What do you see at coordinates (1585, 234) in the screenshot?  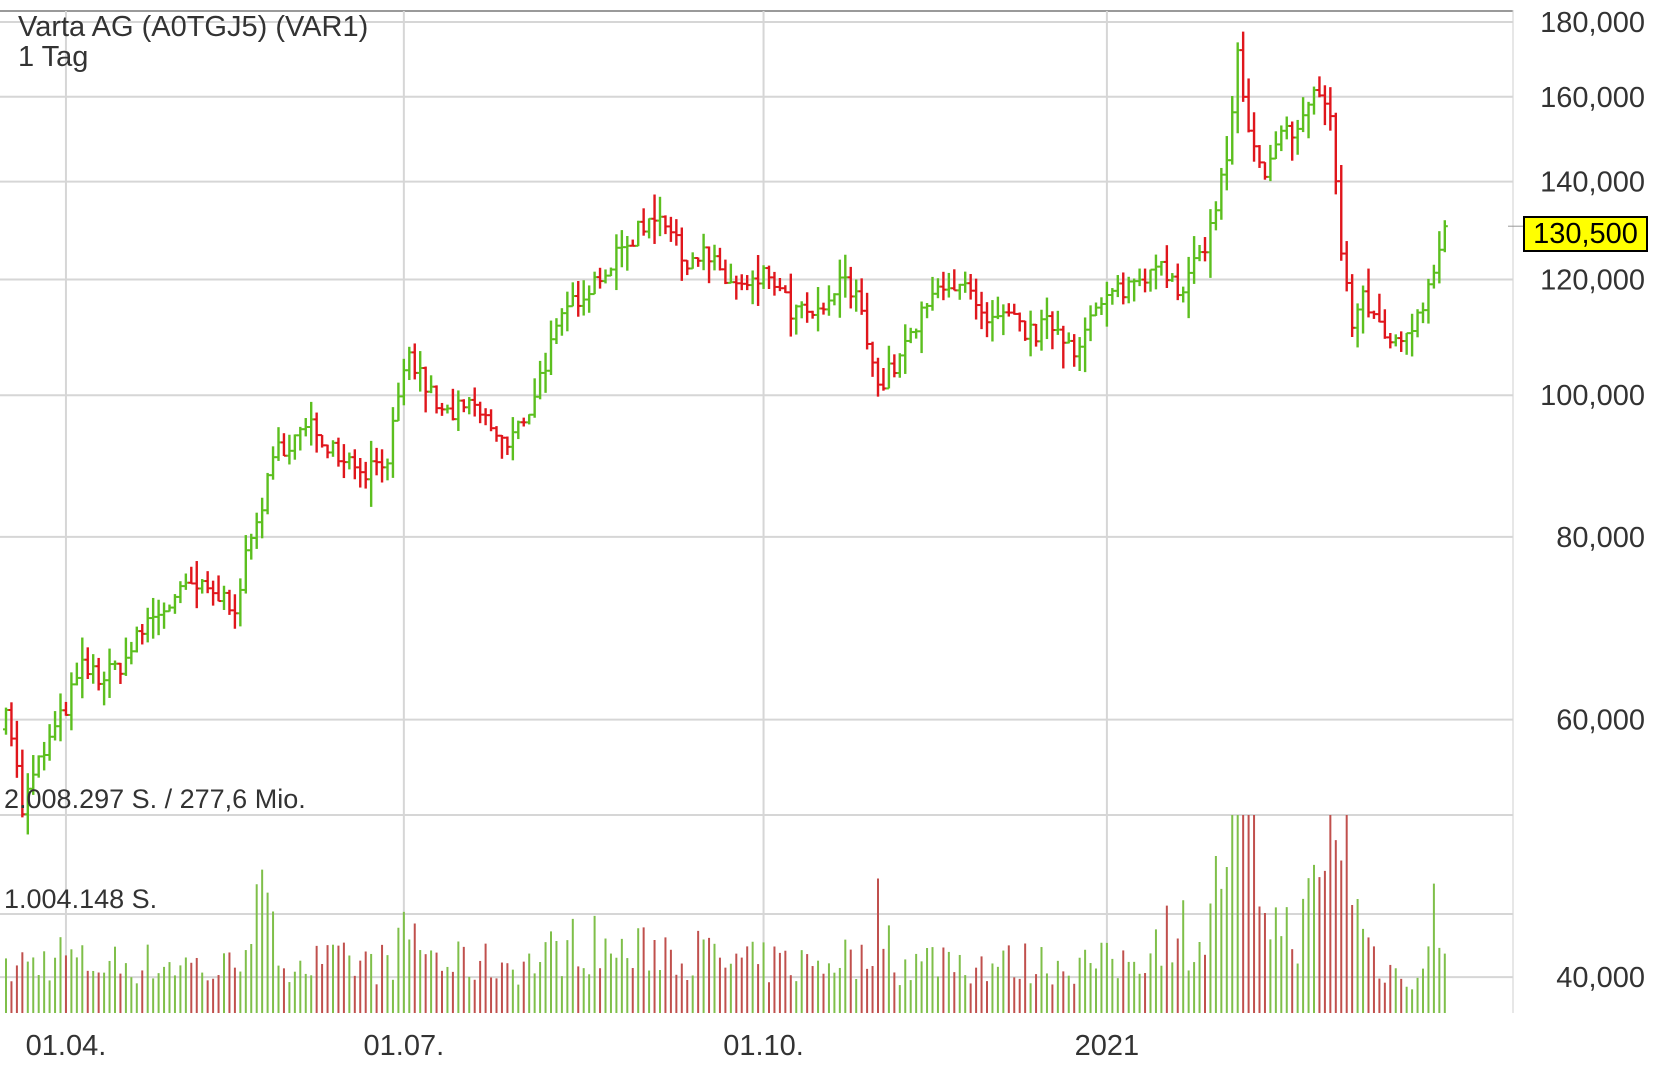 I see `last-price-badge: 130,500` at bounding box center [1585, 234].